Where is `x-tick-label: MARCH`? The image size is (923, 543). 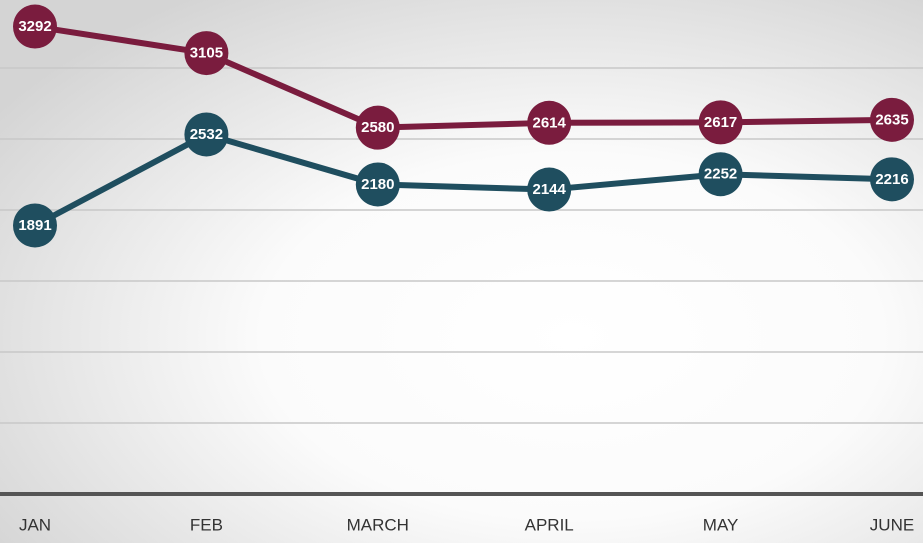 x-tick-label: MARCH is located at coordinates (378, 524).